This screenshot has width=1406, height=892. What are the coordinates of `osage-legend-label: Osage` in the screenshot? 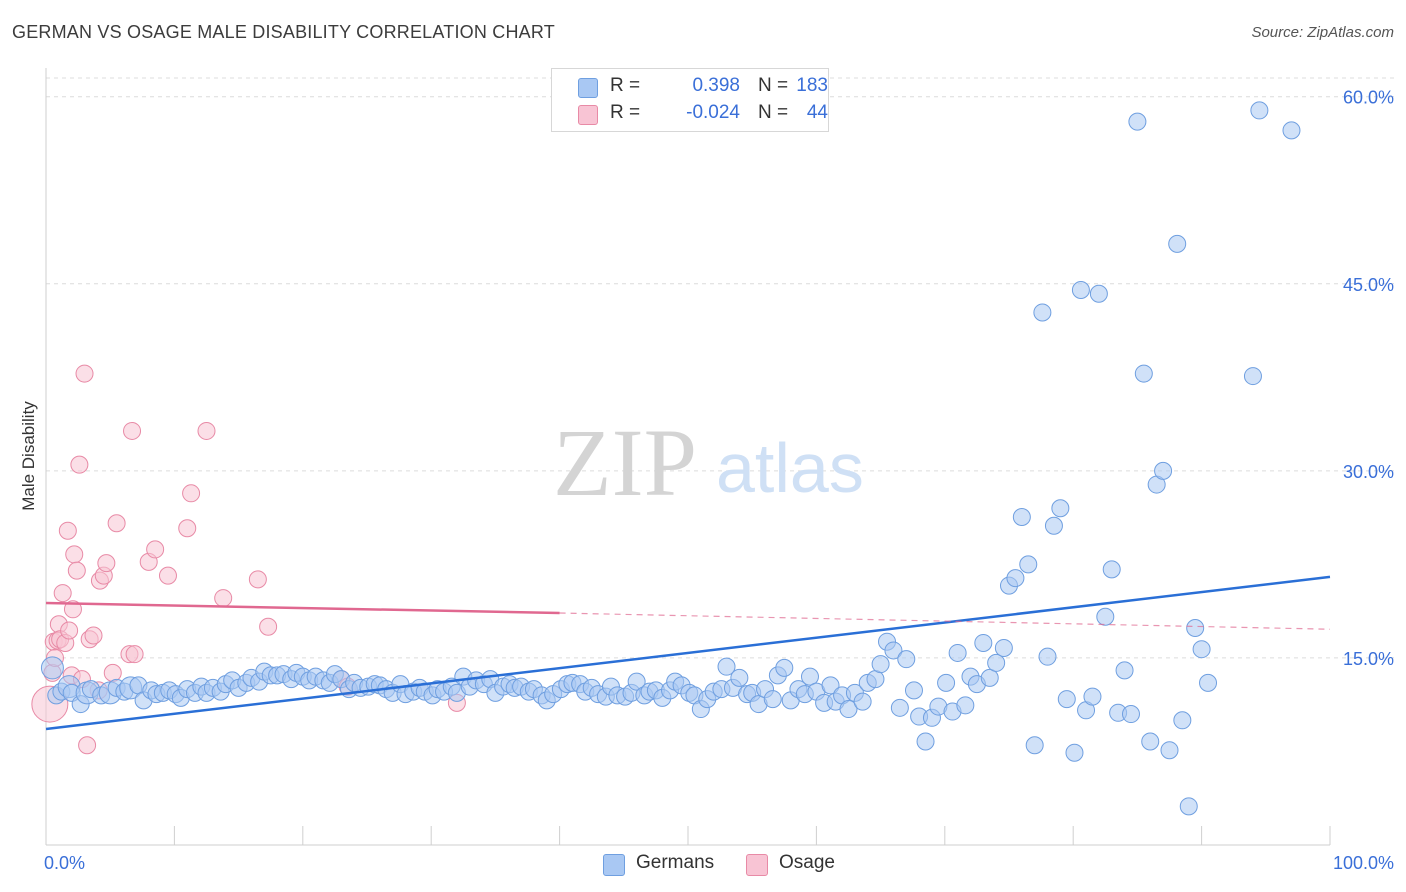 It's located at (807, 862).